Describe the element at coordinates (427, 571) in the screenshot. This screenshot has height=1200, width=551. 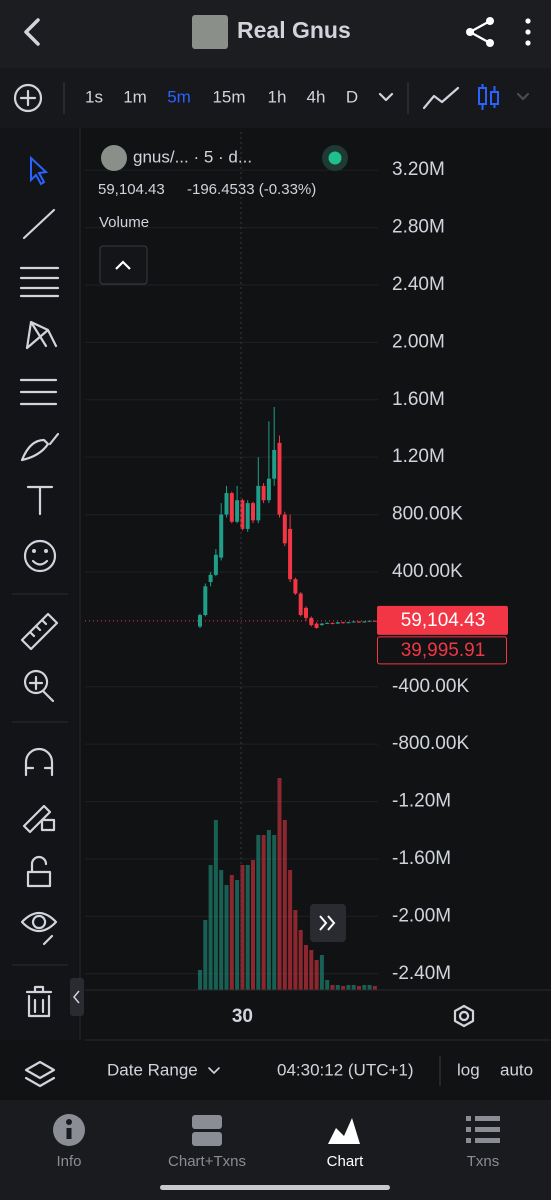
I see `y-tick-label: 400.00K` at that location.